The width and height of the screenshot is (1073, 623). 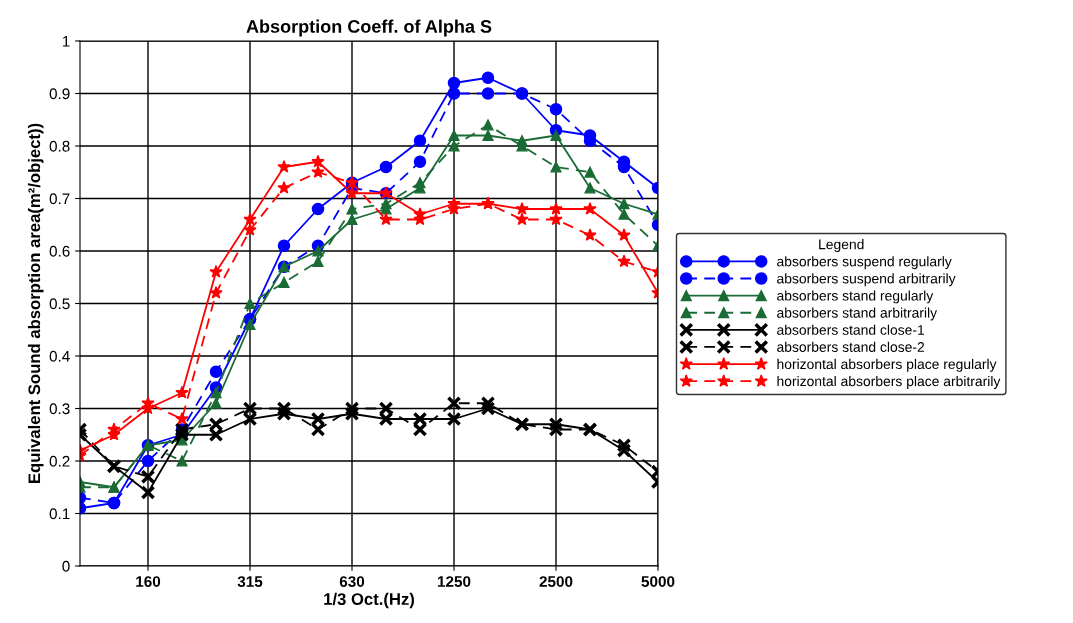 What do you see at coordinates (851, 329) in the screenshot?
I see `legend-label: absorbers stand close-1` at bounding box center [851, 329].